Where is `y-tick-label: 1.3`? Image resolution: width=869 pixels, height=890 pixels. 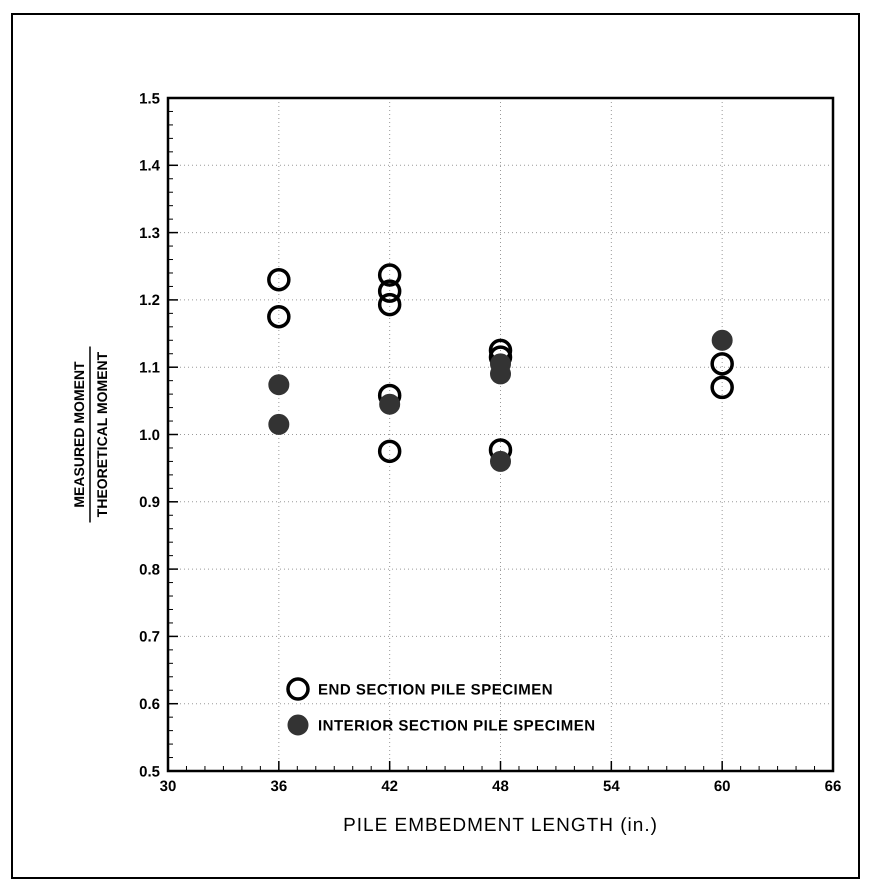
y-tick-label: 1.3 is located at coordinates (149, 233).